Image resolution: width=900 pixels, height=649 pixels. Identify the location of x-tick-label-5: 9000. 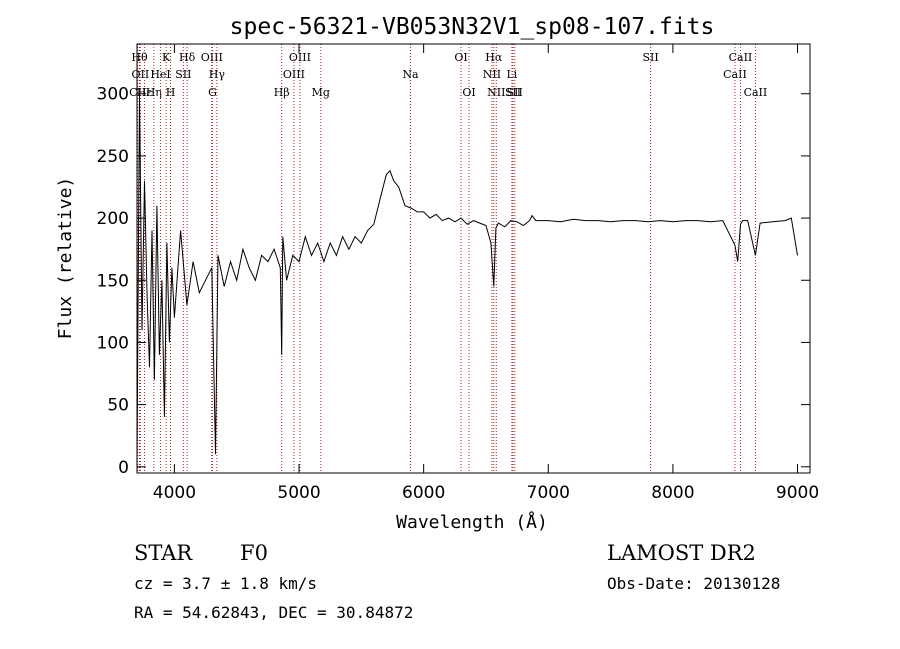
(797, 493).